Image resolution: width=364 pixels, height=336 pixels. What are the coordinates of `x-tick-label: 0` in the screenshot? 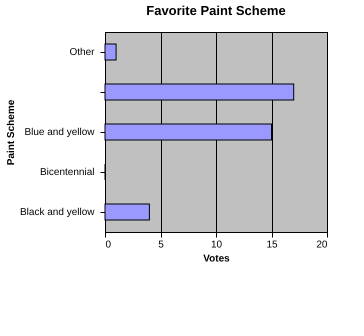 It's located at (109, 245).